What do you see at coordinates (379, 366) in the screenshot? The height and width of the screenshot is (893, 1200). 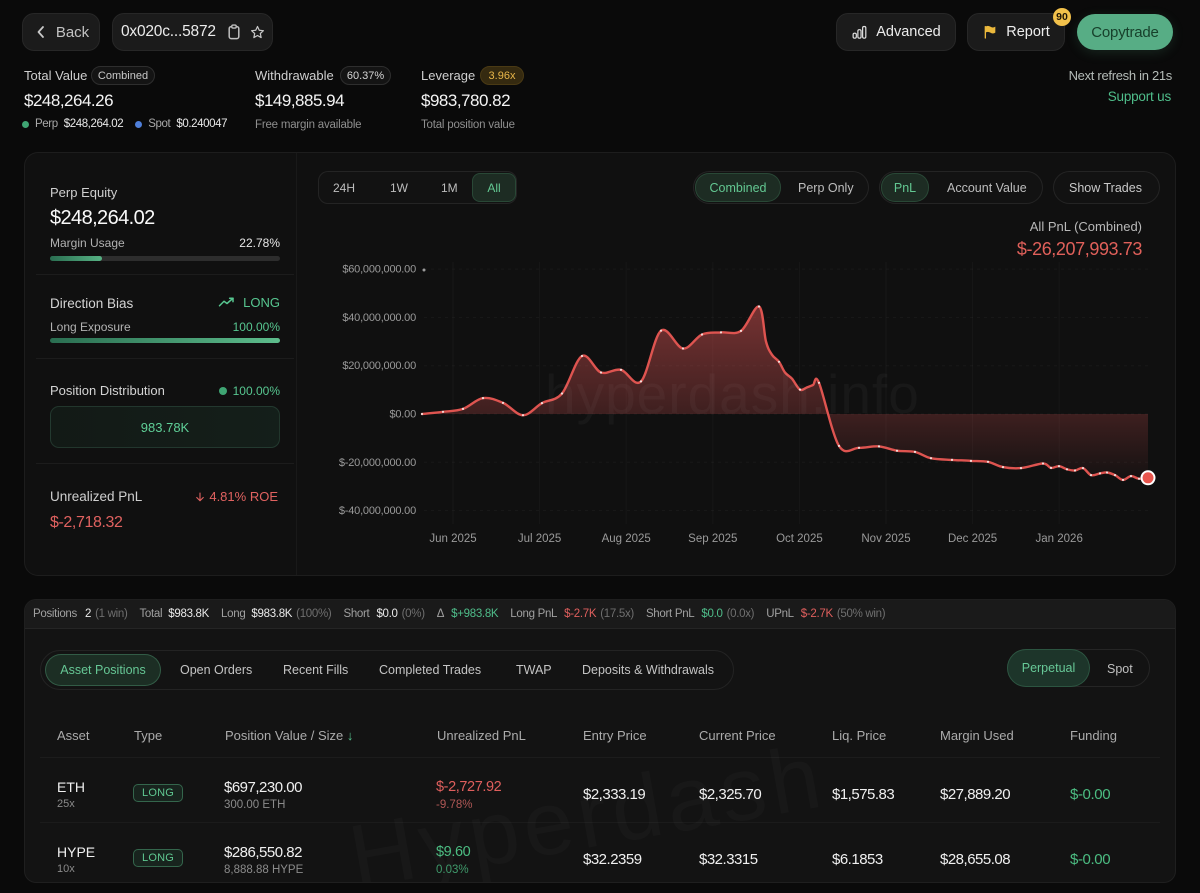 I see `svg-text: $20,000,000.00` at bounding box center [379, 366].